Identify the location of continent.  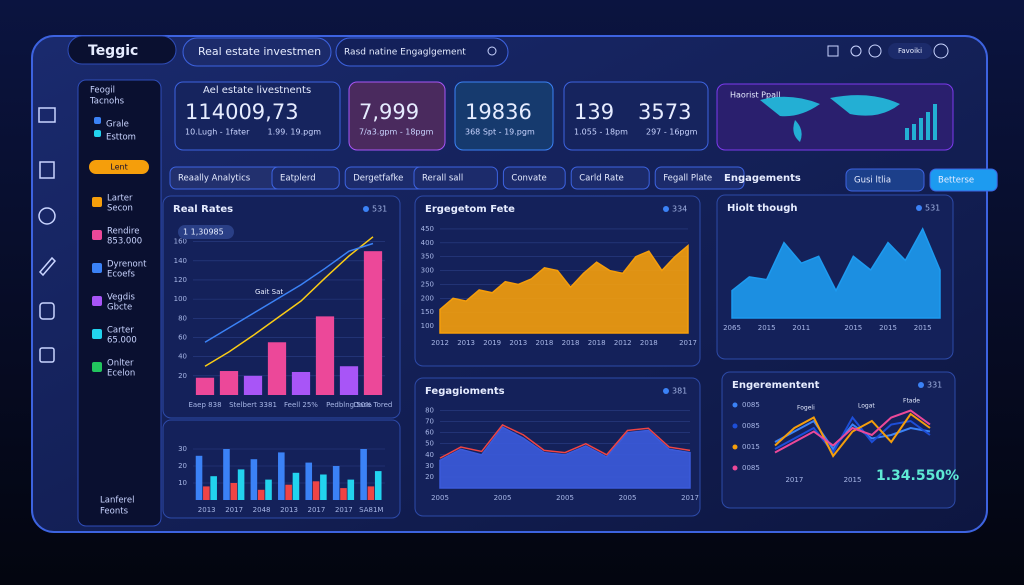
(790, 106).